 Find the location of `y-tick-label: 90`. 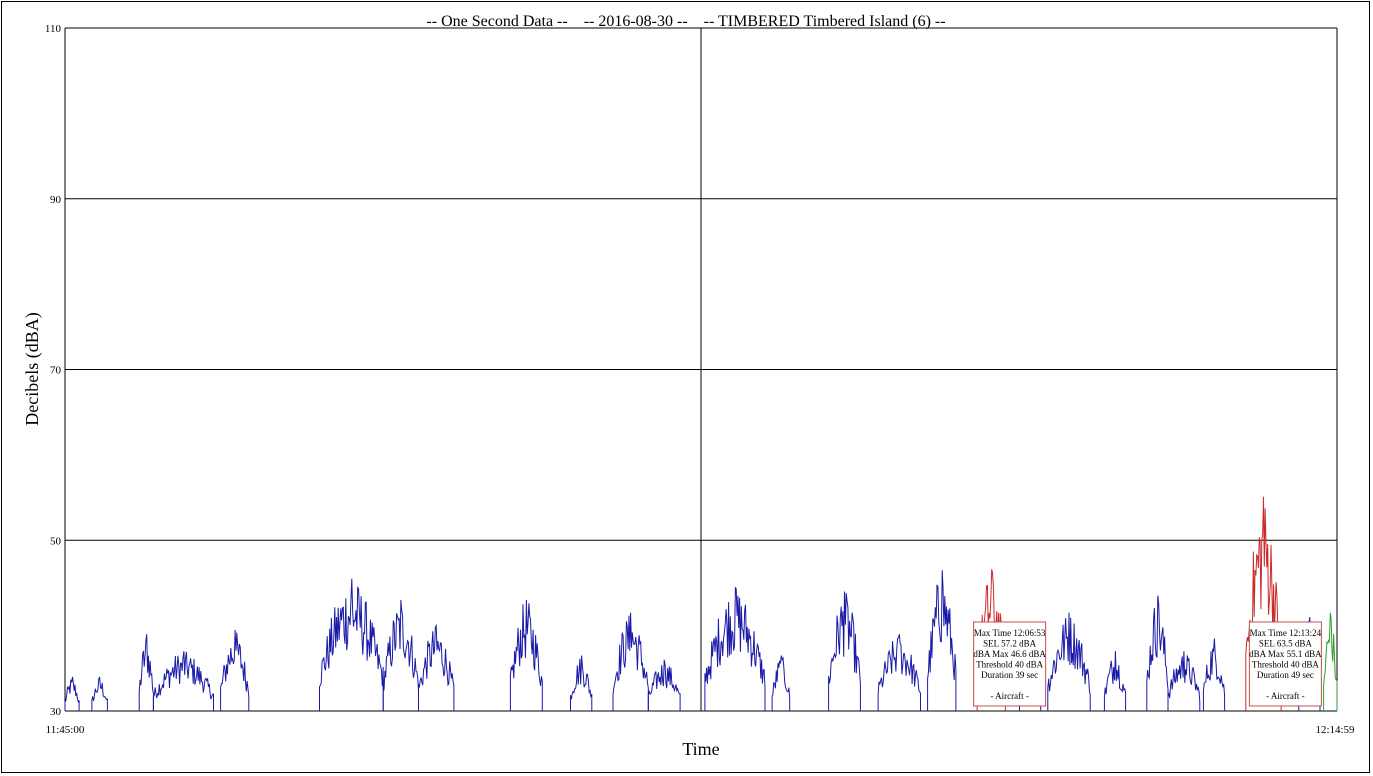

y-tick-label: 90 is located at coordinates (56, 200).